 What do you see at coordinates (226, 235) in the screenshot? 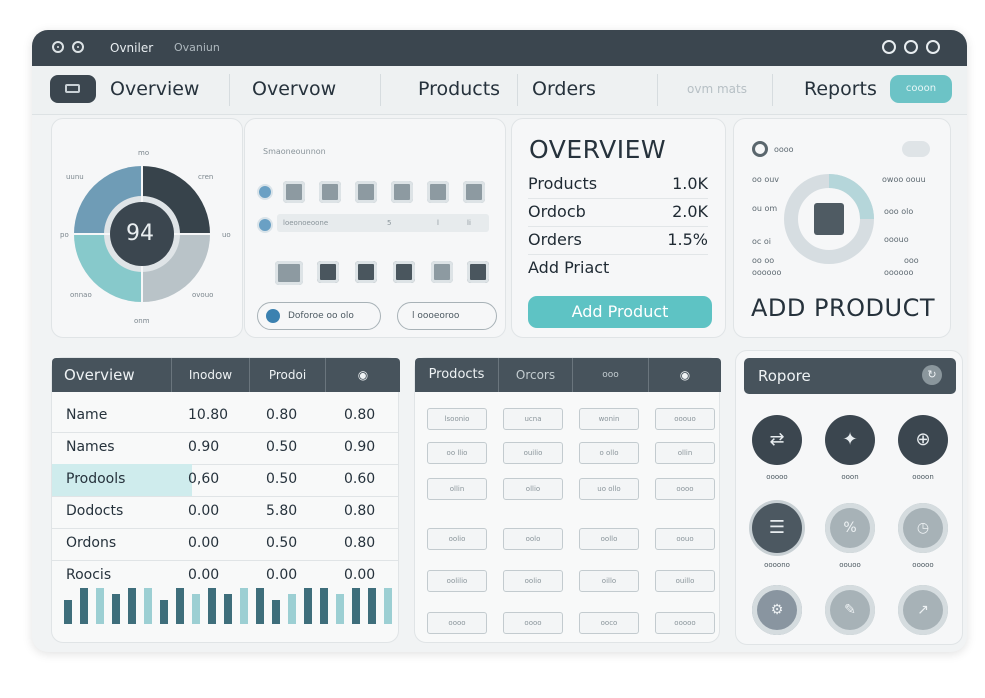
I see `donut-label: uo` at bounding box center [226, 235].